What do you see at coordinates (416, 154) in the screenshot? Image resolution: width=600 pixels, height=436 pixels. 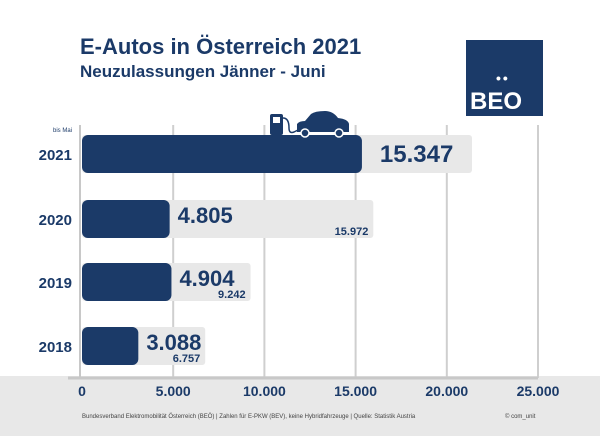 I see `value-label: 15.347` at bounding box center [416, 154].